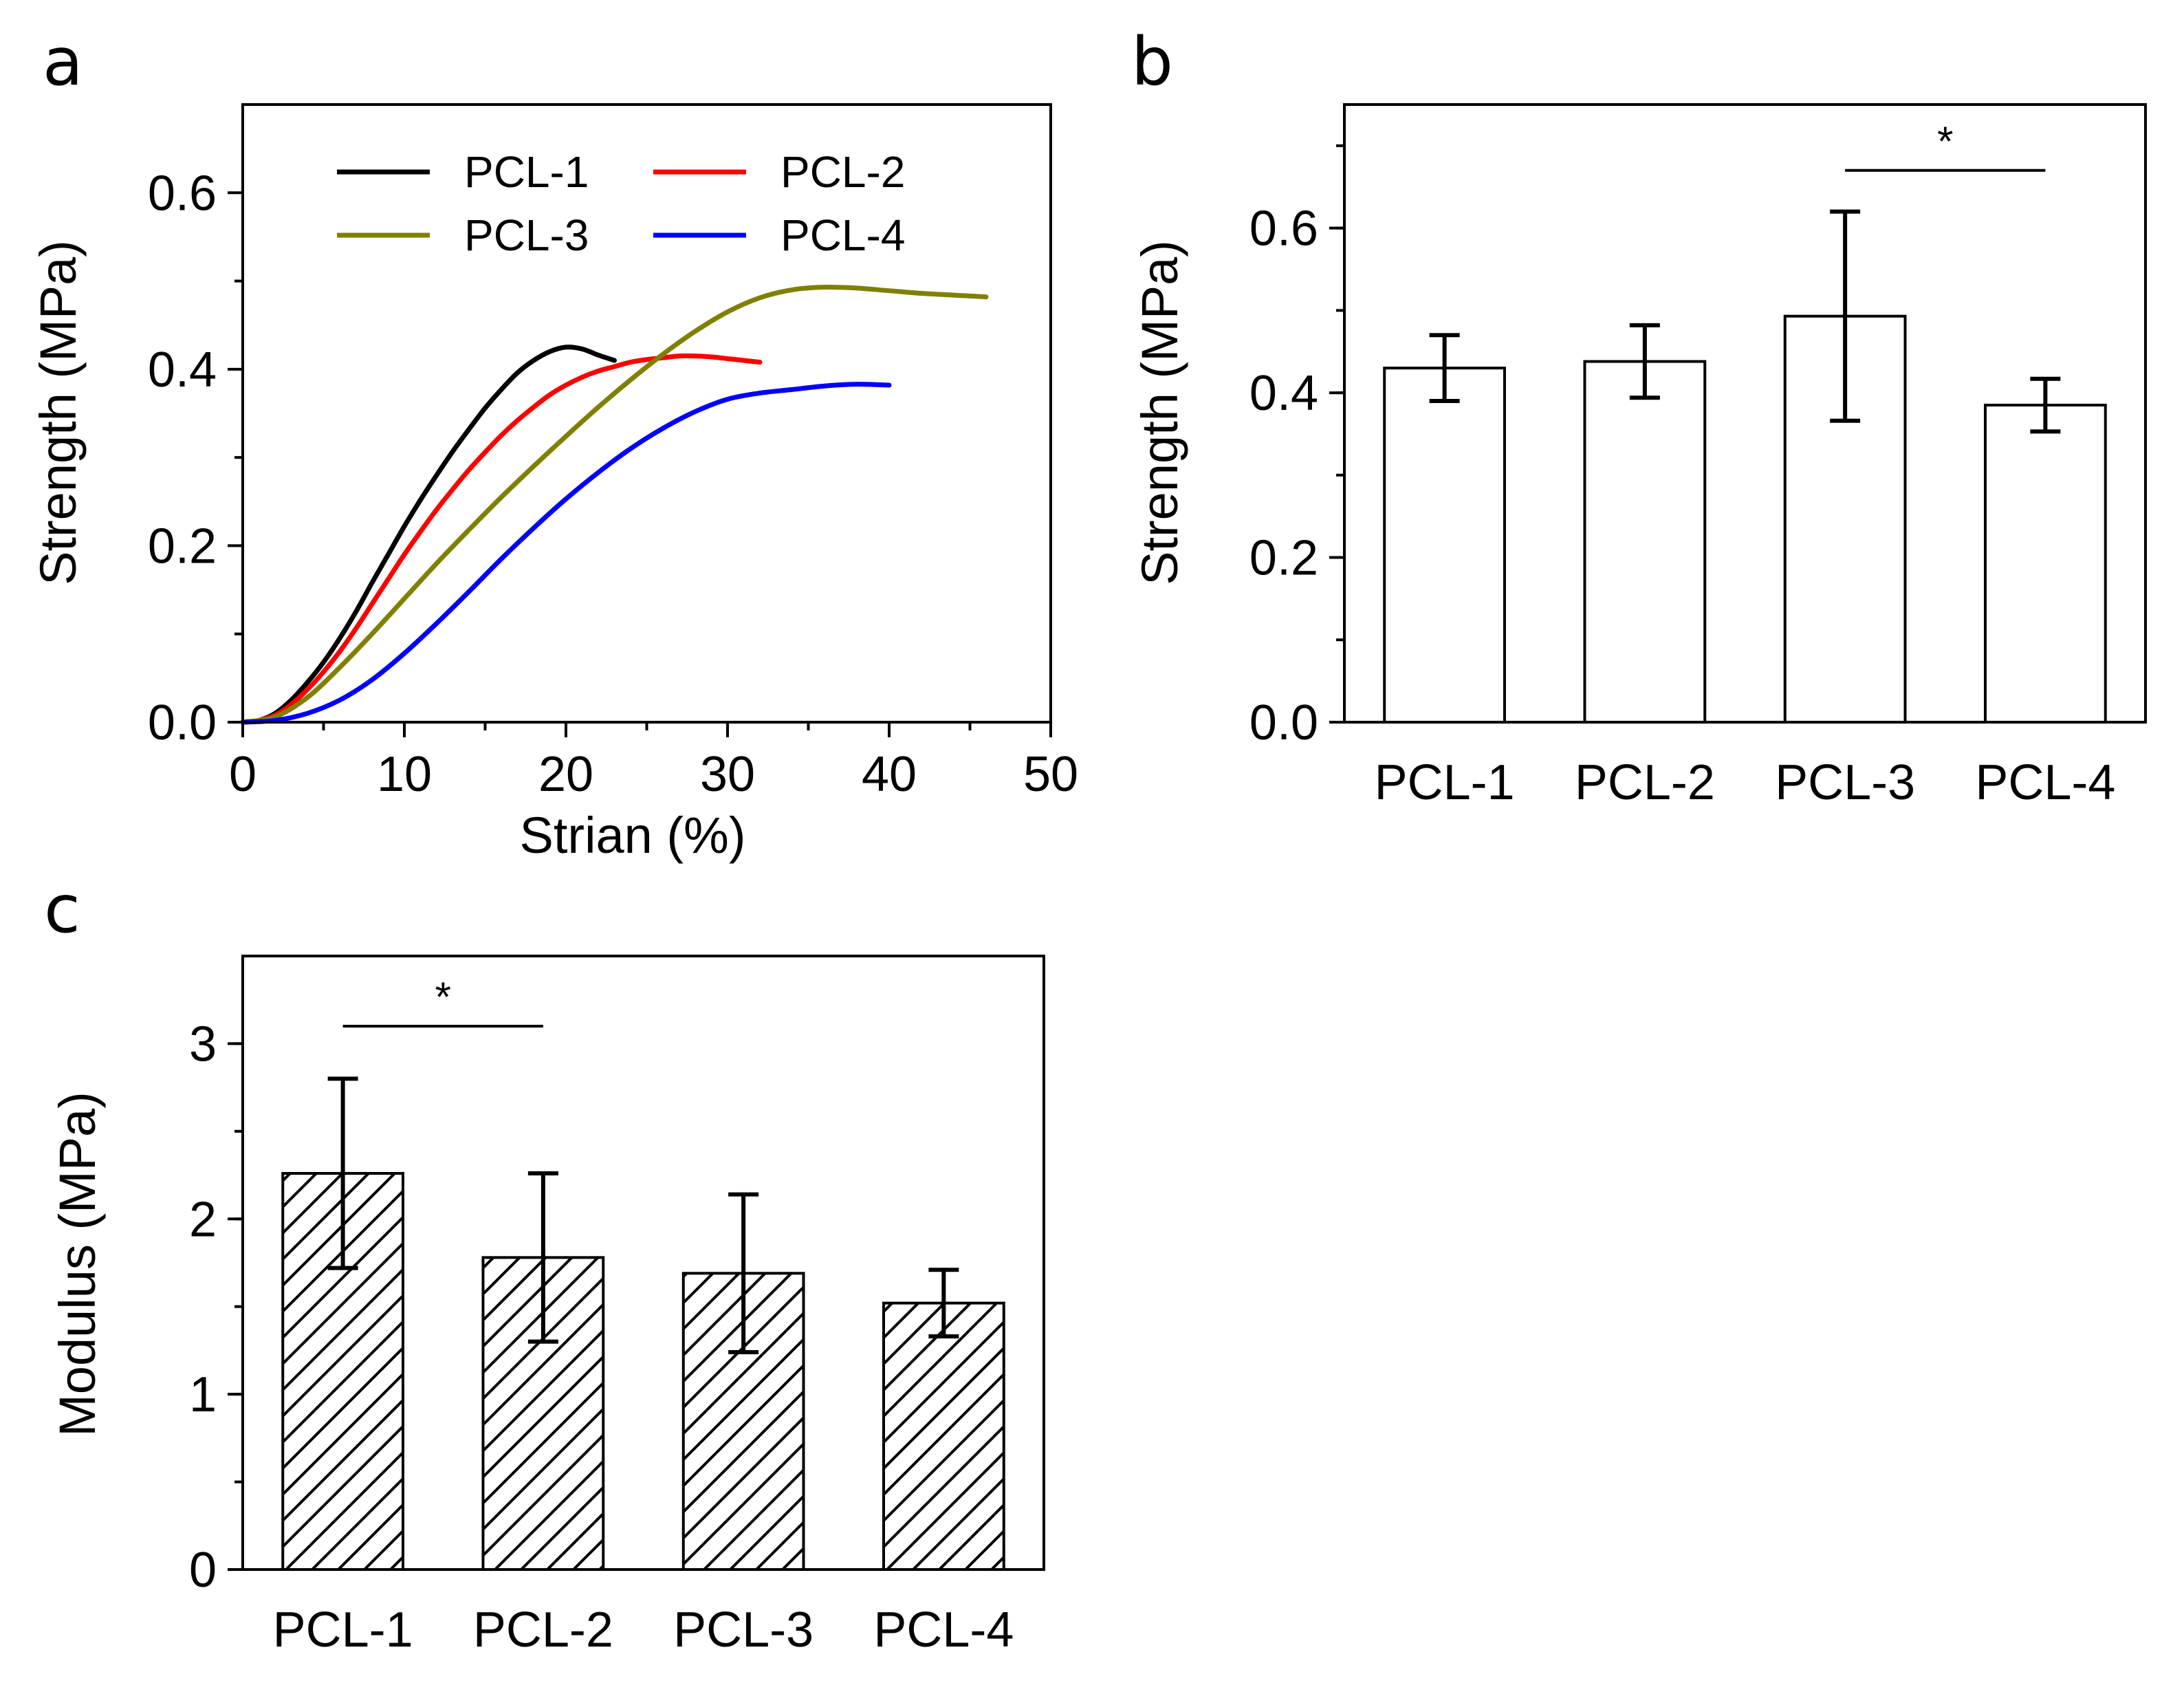 The image size is (2184, 1683). I want to click on panel-label-c: c, so click(62, 909).